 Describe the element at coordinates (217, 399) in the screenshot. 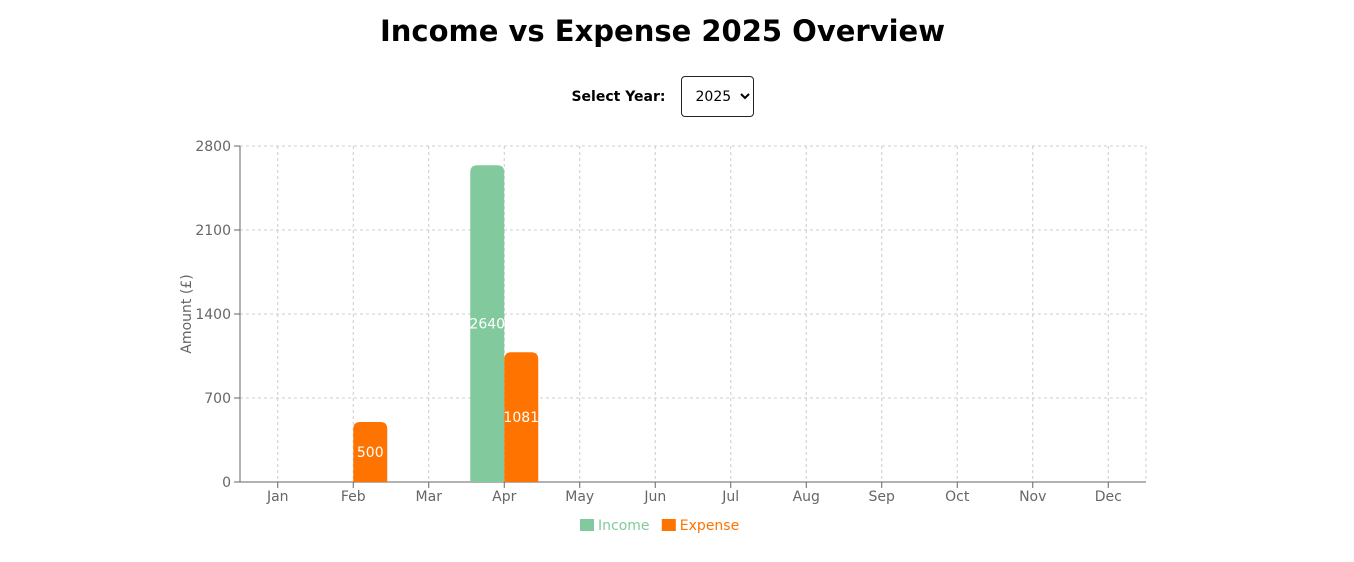

I see `y-tick-label: 700` at that location.